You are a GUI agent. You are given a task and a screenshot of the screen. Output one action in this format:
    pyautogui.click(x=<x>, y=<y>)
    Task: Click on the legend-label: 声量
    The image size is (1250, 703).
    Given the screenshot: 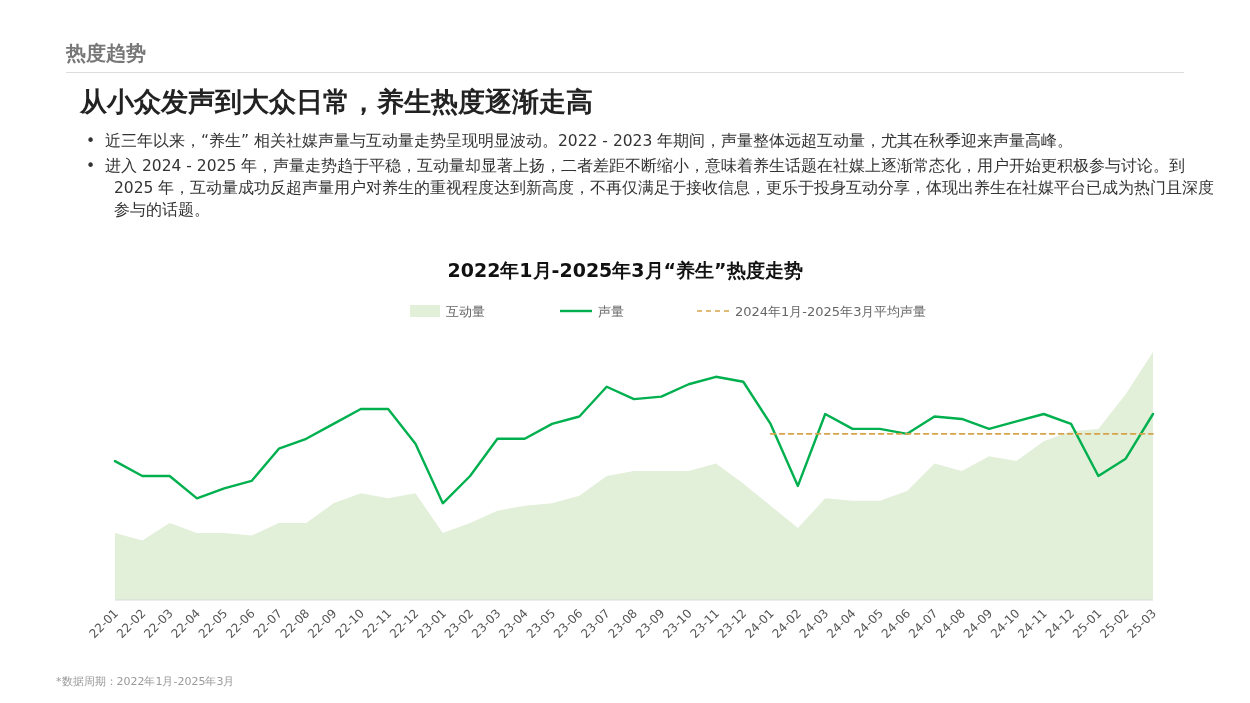 What is the action you would take?
    pyautogui.click(x=611, y=311)
    